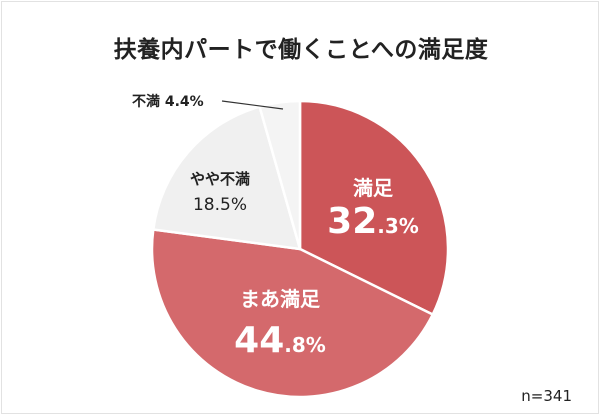  Describe the element at coordinates (280, 340) in the screenshot. I see `slice-percent: 44.8%` at that location.